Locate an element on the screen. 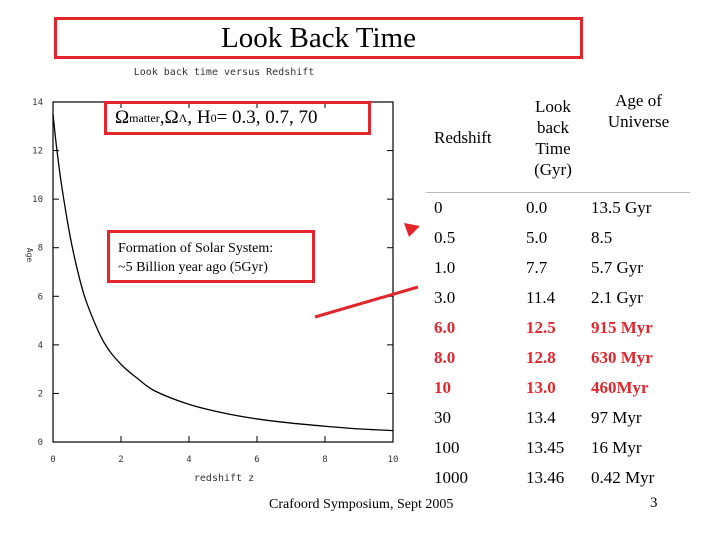 This screenshot has width=720, height=540. table-row-highlighted: 8.0 12.8 630 Myr is located at coordinates (558, 358).